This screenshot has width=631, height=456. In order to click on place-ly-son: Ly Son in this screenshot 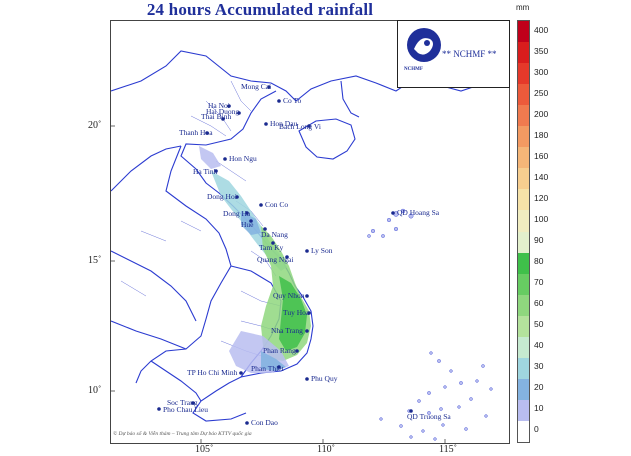, I will do `click(319, 250)`.